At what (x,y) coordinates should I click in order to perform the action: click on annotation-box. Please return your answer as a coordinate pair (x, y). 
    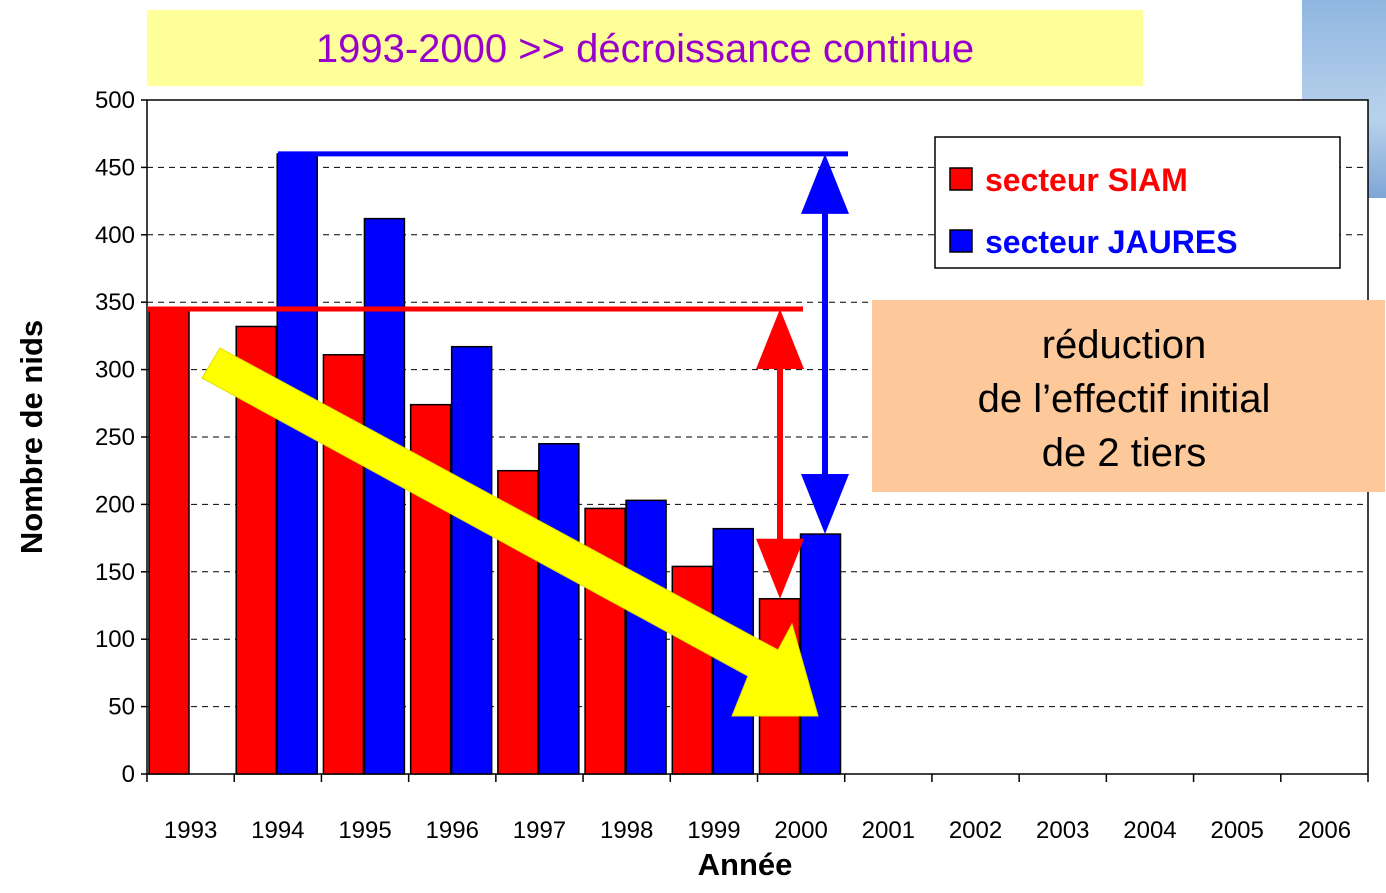
    Looking at the image, I should click on (1128, 396).